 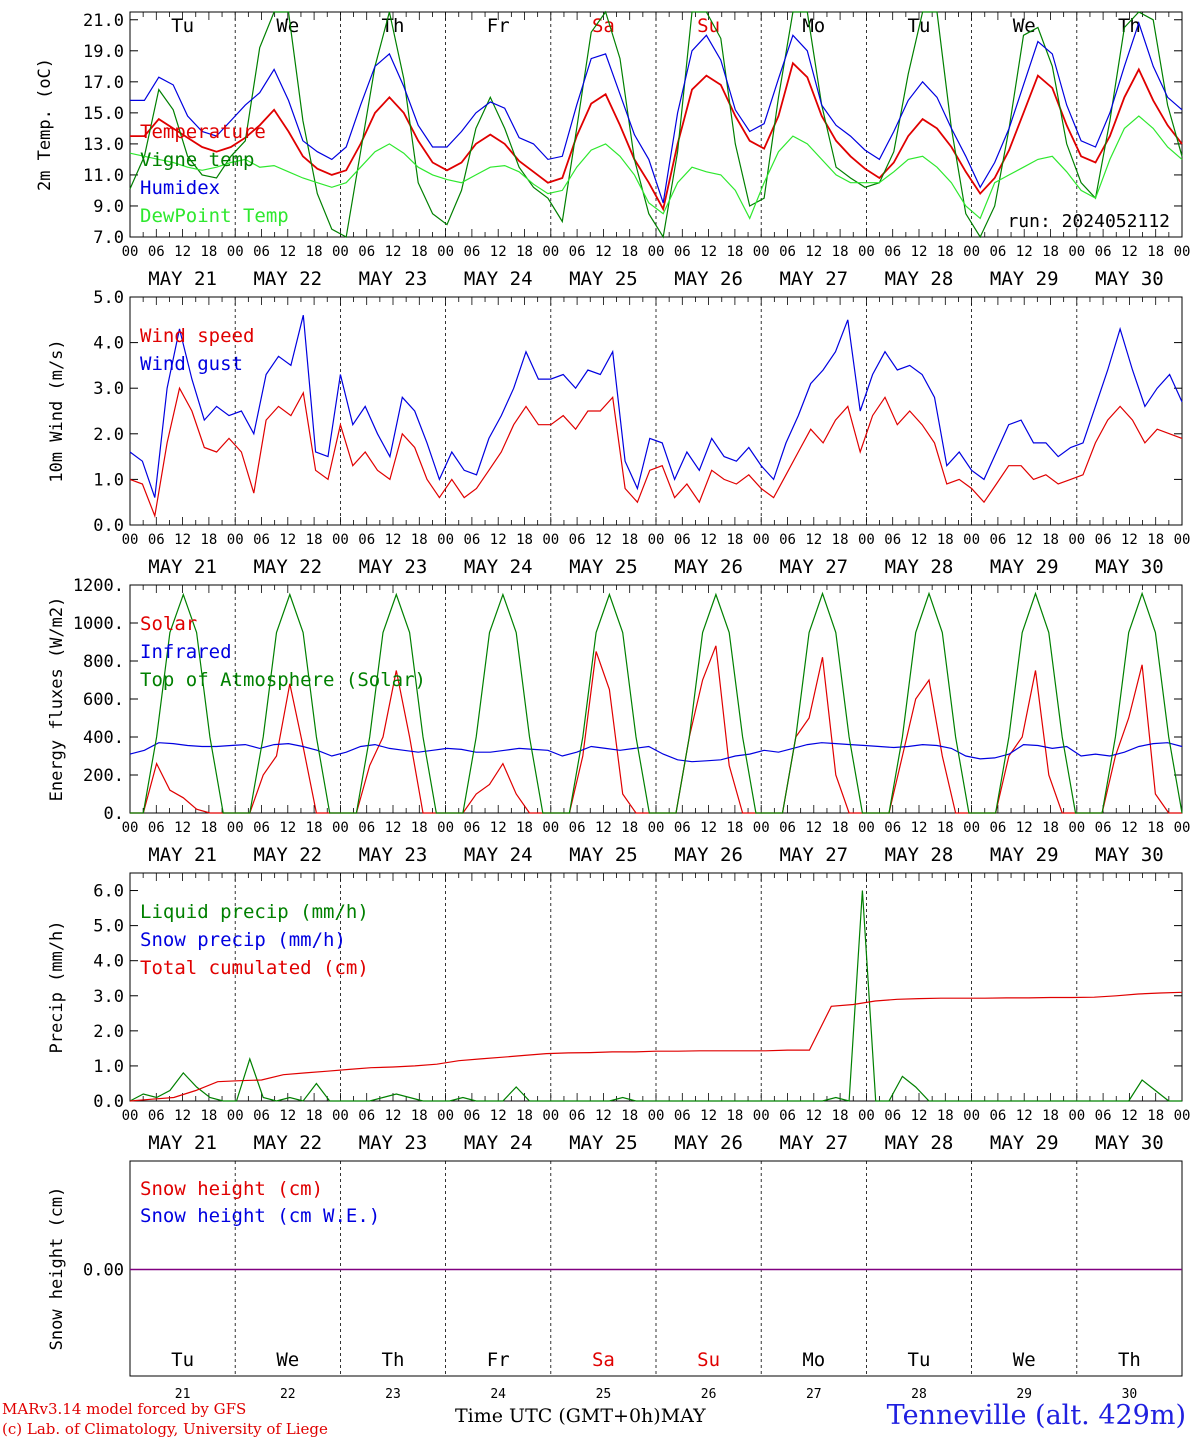 I want to click on panel-0-date-label: MAY 23, so click(x=393, y=279).